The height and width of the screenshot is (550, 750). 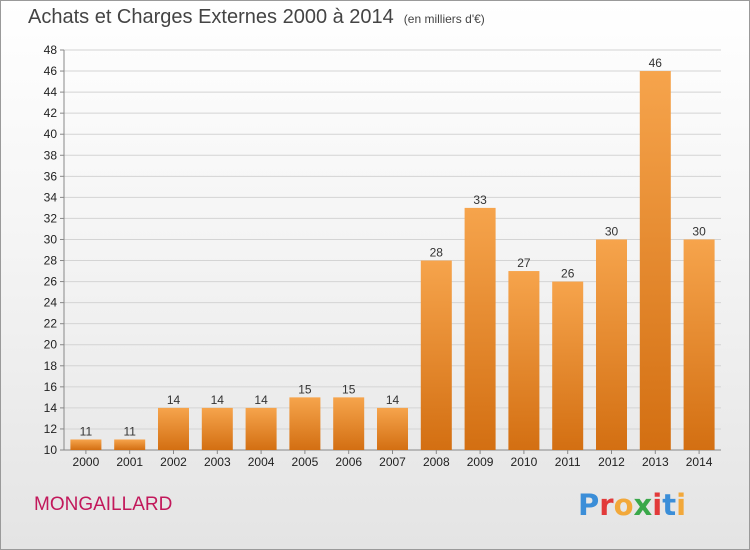 I want to click on y-tick-label: 22, so click(x=51, y=324).